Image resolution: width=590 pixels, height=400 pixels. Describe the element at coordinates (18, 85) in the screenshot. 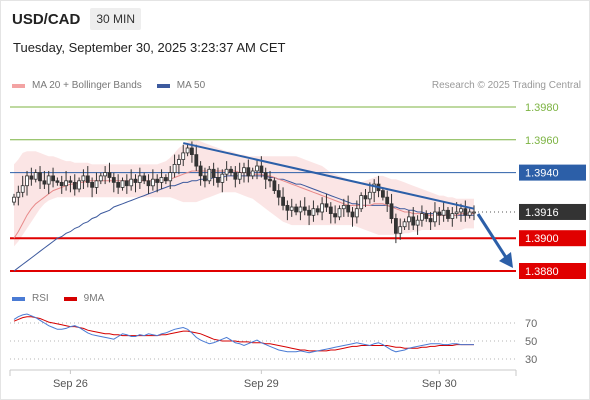

I see `ma20-swatch` at that location.